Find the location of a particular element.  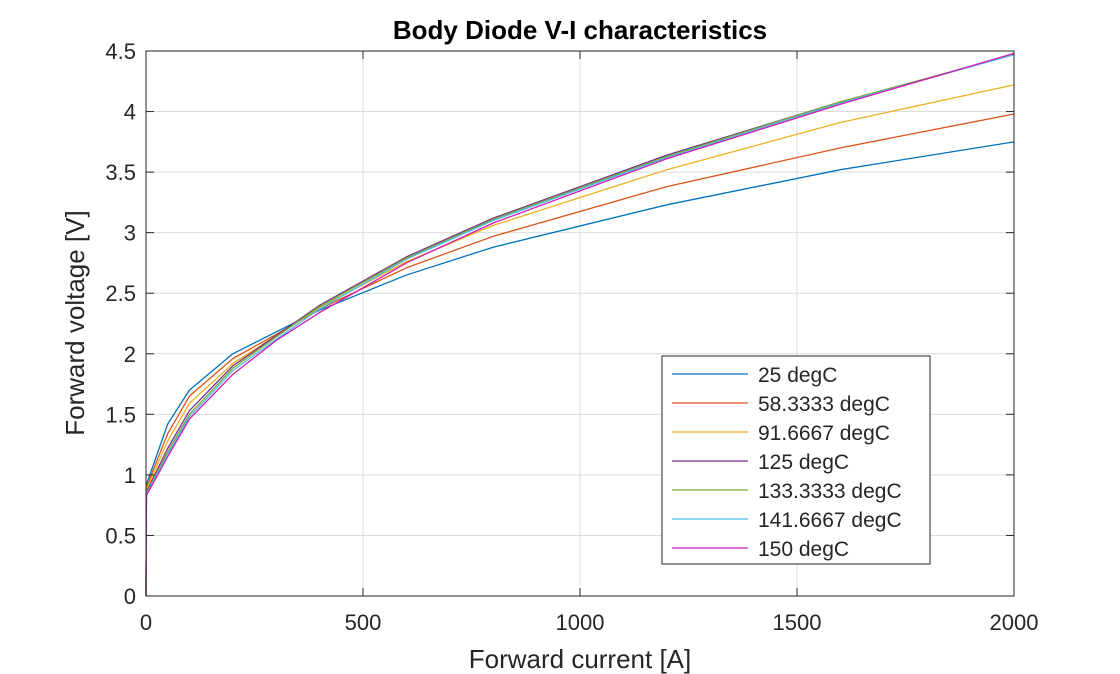

y-tick-label: 0 is located at coordinates (130, 596).